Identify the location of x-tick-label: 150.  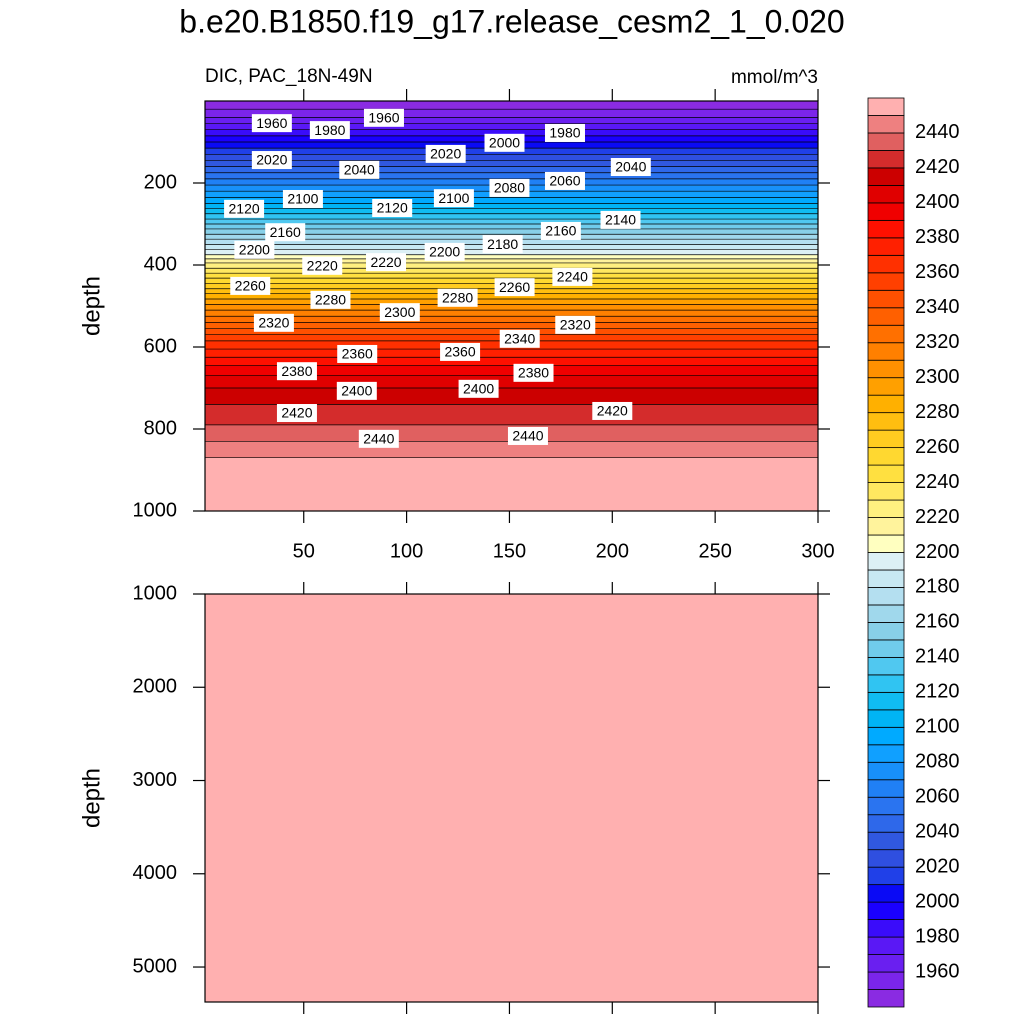
(509, 551).